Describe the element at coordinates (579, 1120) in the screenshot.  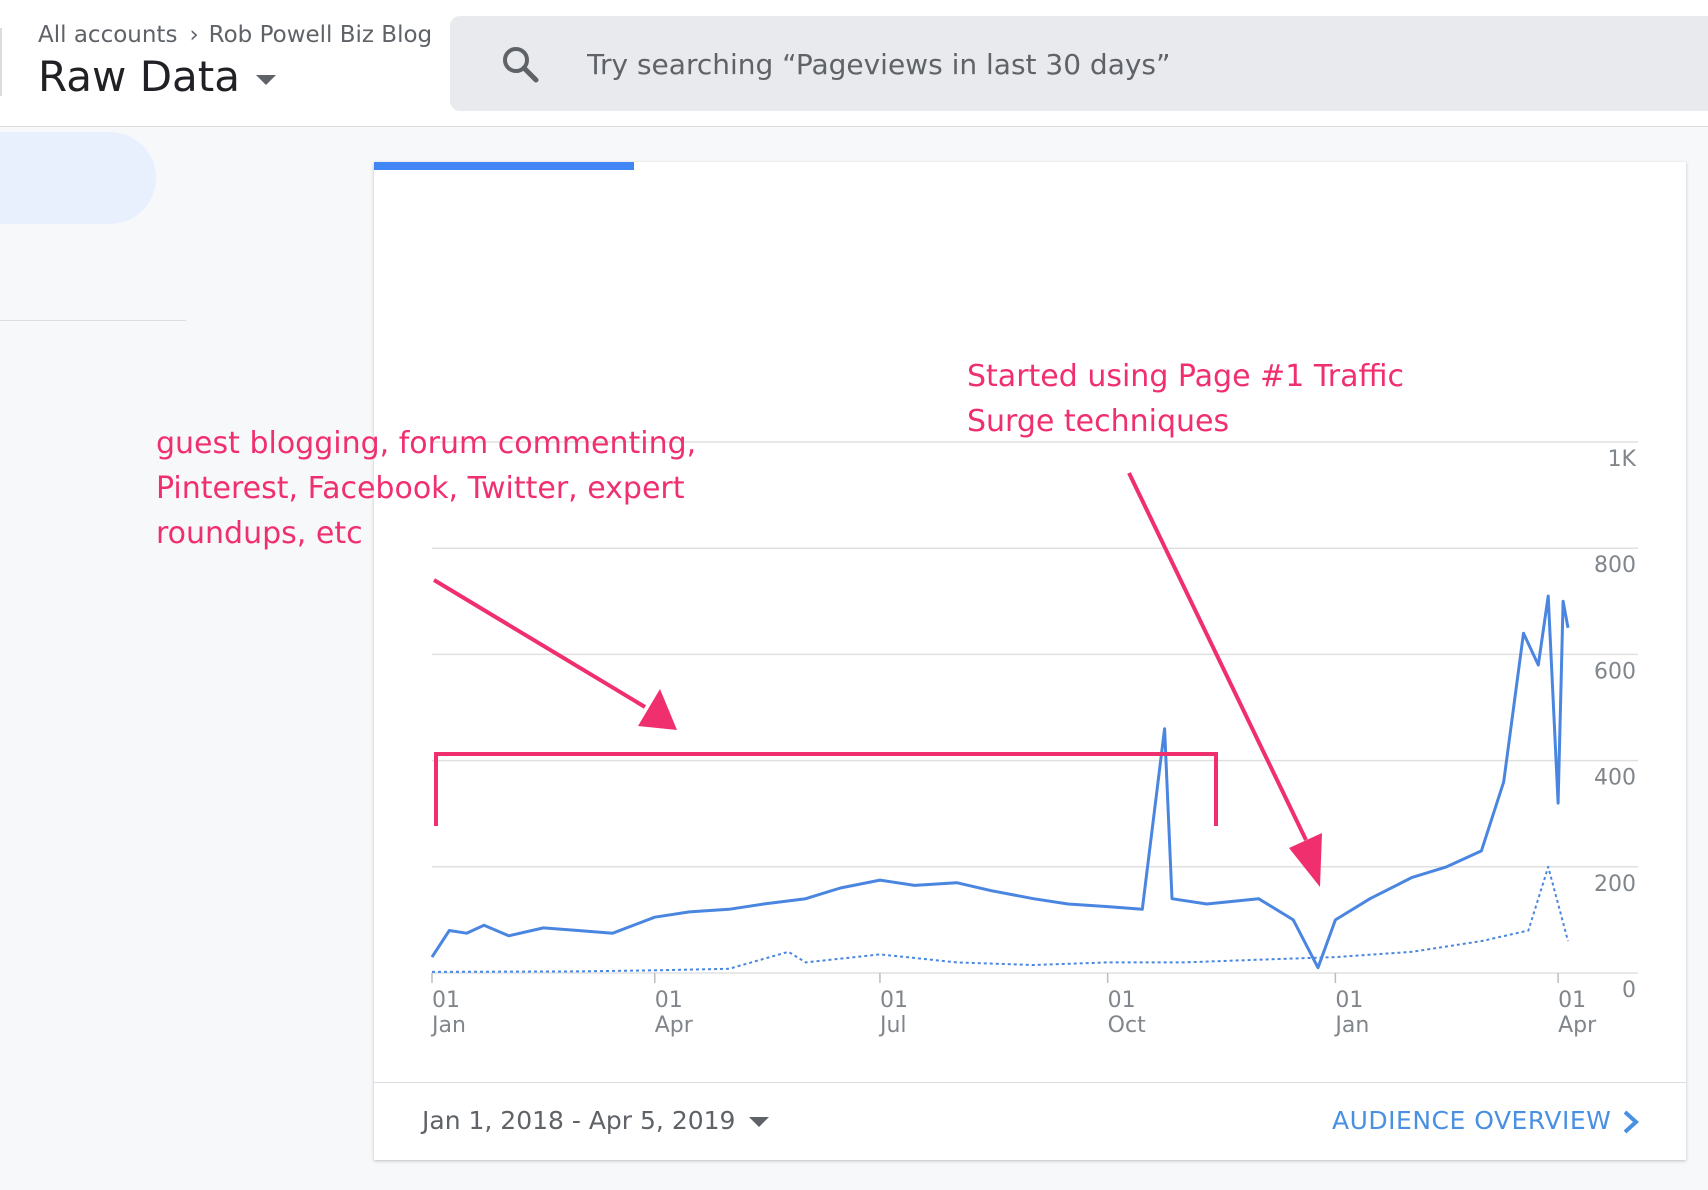
I see `date-range-label: Jan 1, 2018 - Apr 5, 2019` at that location.